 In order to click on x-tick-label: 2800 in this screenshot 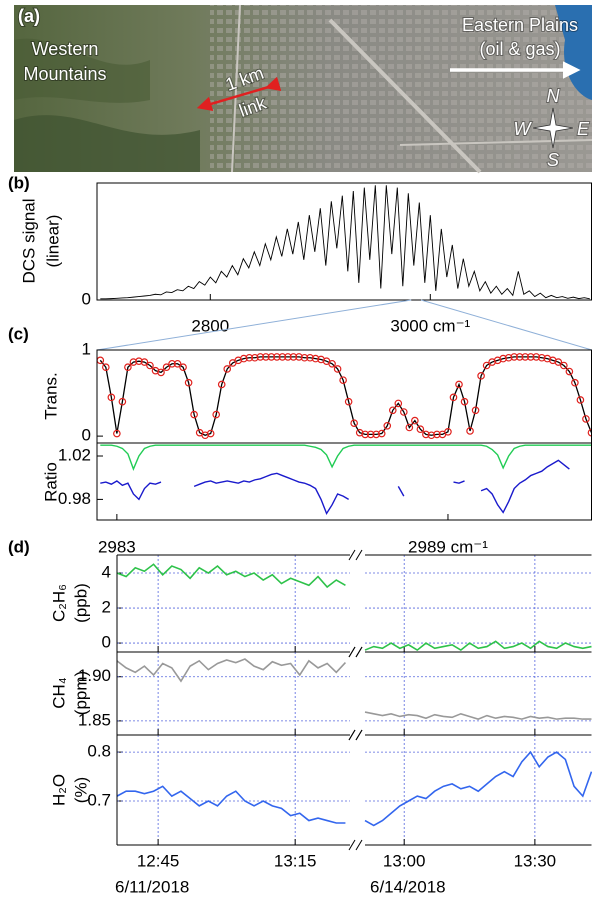, I will do `click(210, 325)`.